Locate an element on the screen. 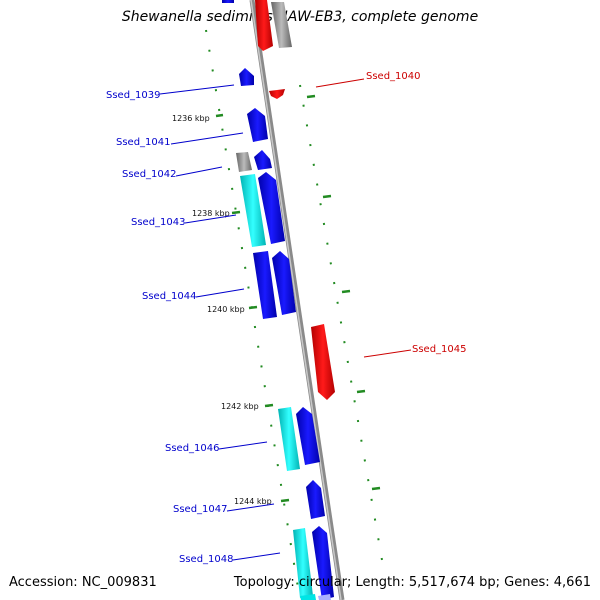 Image resolution: width=600 pixels, height=600 pixels. outer-tick-track is located at coordinates (341, 322).